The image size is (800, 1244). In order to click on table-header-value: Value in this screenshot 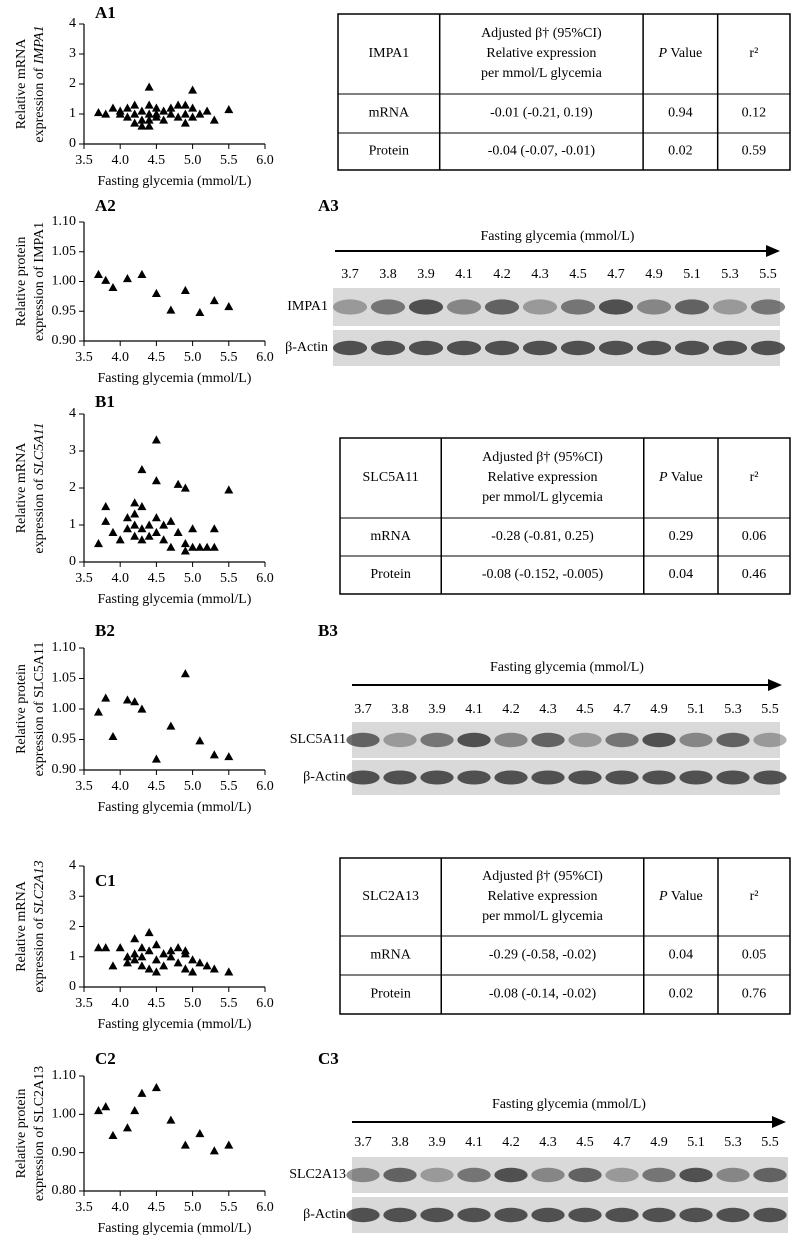, I will do `click(686, 53)`.